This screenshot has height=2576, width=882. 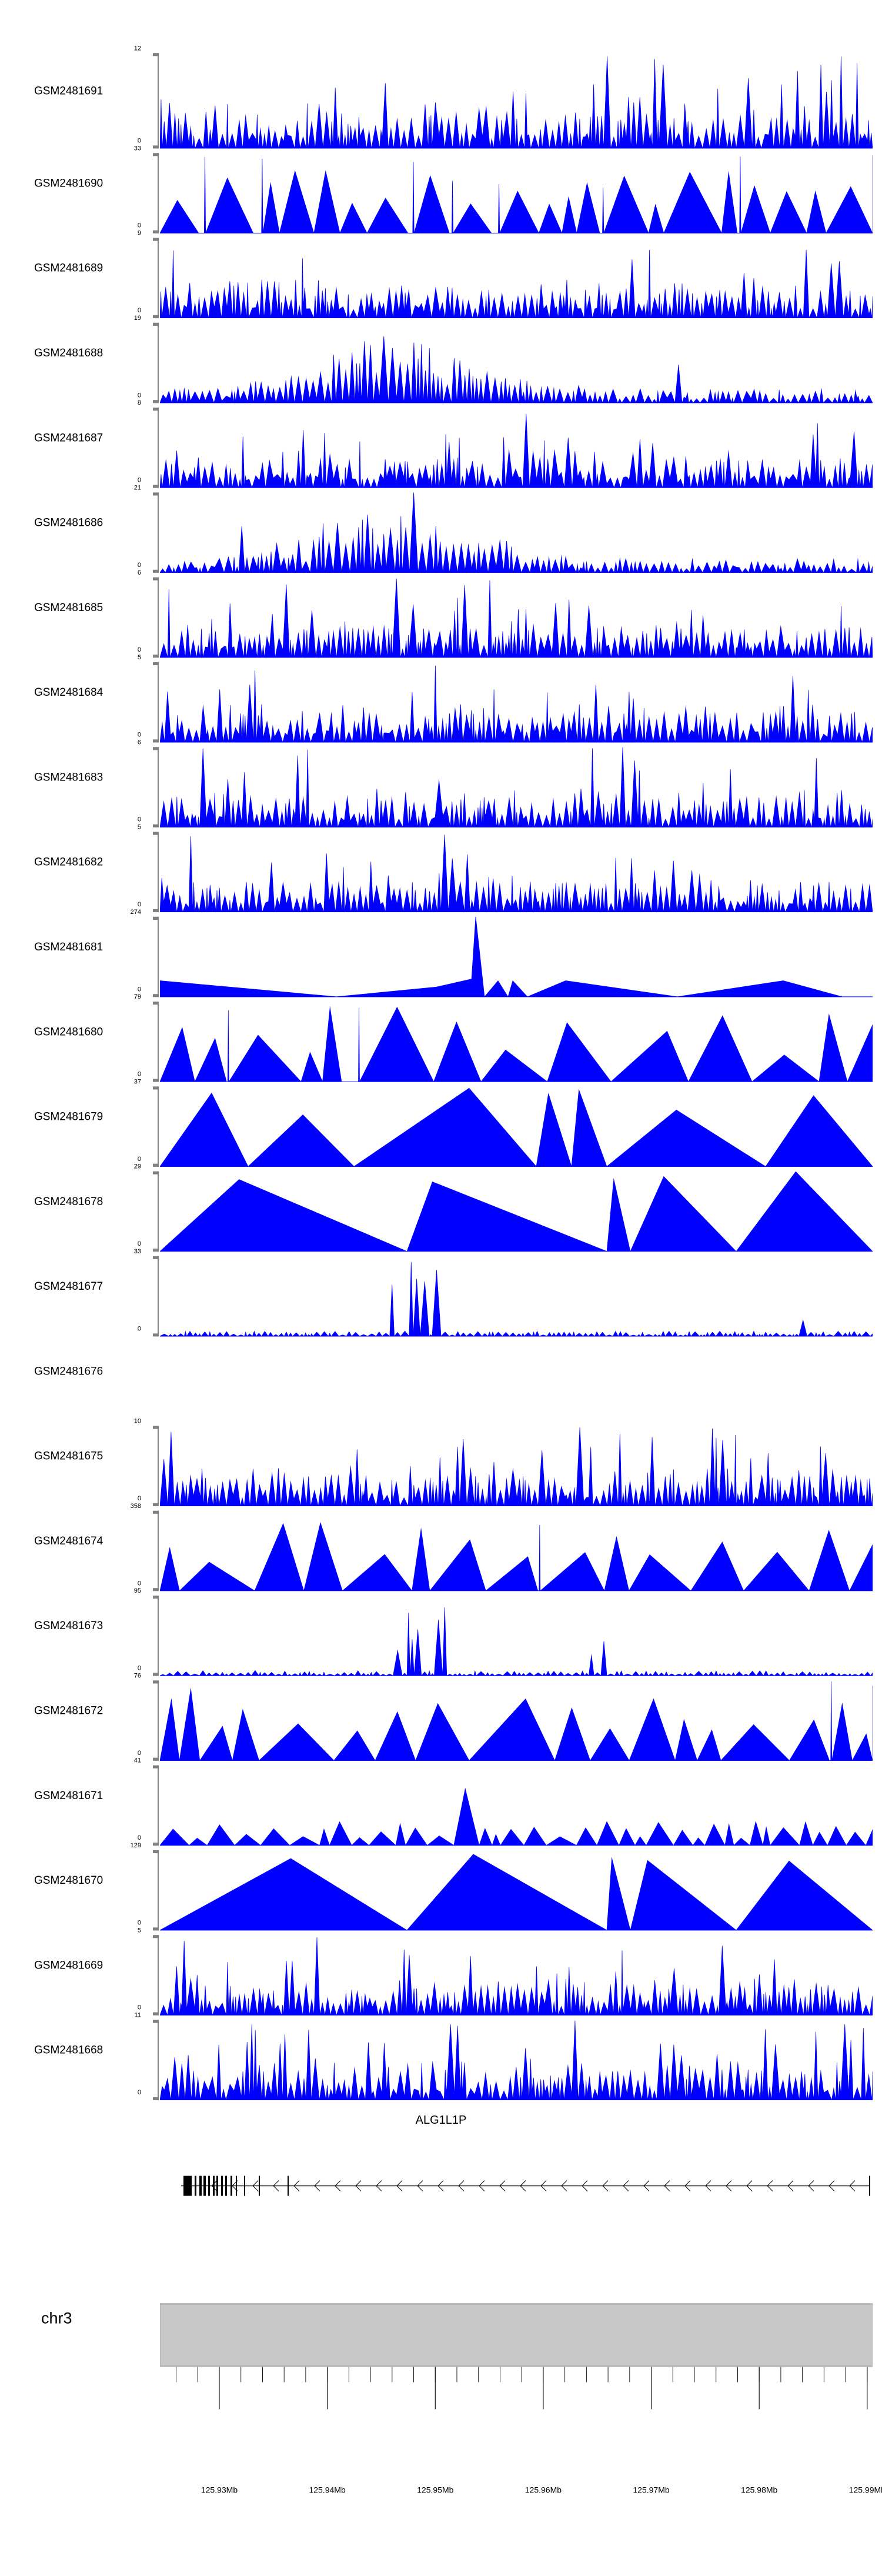 I want to click on track-row: GSM2481691 12 0, so click(x=441, y=97).